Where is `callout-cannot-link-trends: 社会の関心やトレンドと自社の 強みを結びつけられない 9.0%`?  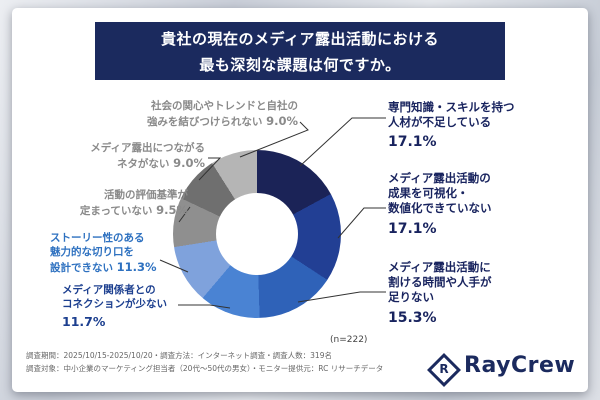
callout-cannot-link-trends: 社会の関心やトレンドと自社の 強みを結びつけられない 9.0% is located at coordinates (175, 115).